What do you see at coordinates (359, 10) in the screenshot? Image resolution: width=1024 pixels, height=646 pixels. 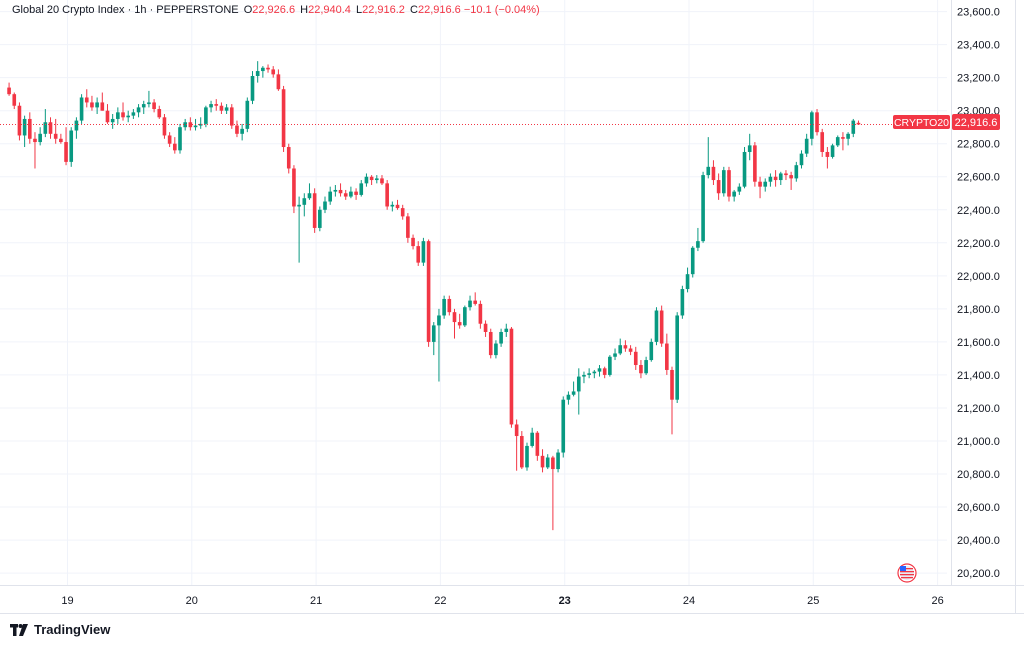 I see `low-label: L` at bounding box center [359, 10].